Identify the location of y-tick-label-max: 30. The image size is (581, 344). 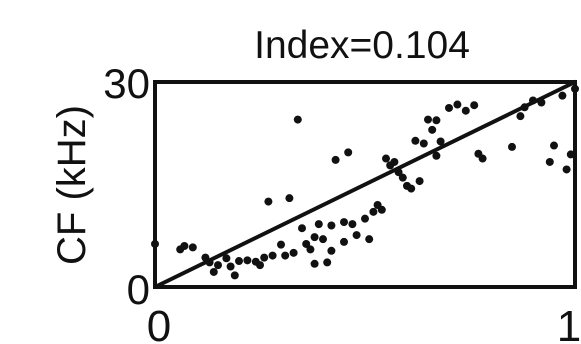
(126, 83).